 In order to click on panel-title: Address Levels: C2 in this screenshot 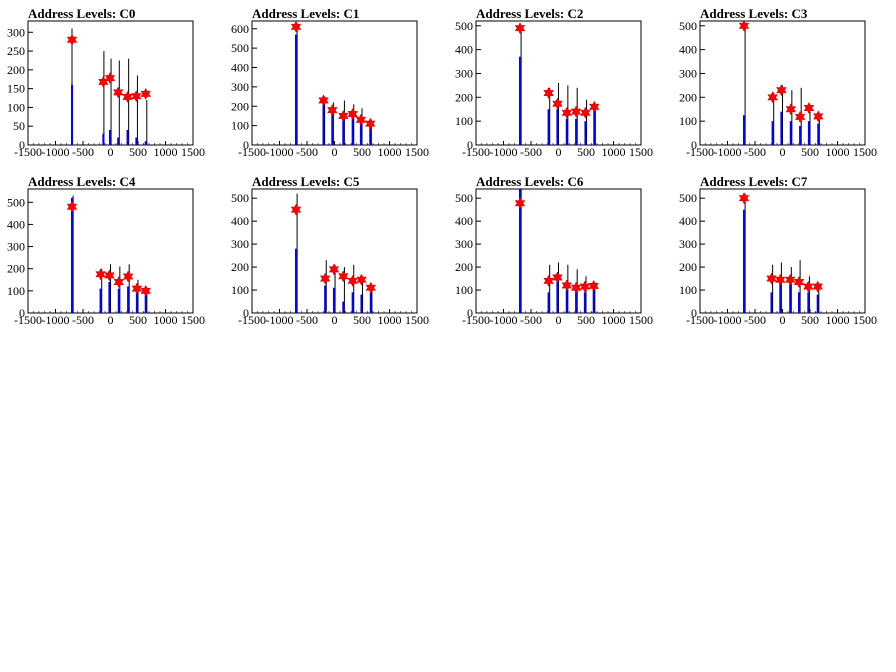, I will do `click(530, 13)`.